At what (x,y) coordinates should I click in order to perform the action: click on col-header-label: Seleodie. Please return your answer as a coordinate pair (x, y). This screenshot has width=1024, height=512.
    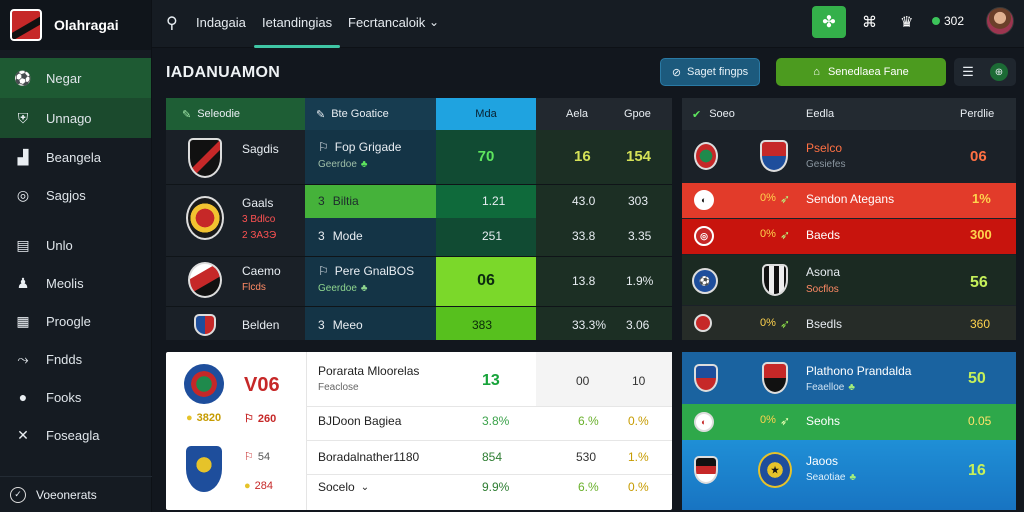
    Looking at the image, I should click on (219, 114).